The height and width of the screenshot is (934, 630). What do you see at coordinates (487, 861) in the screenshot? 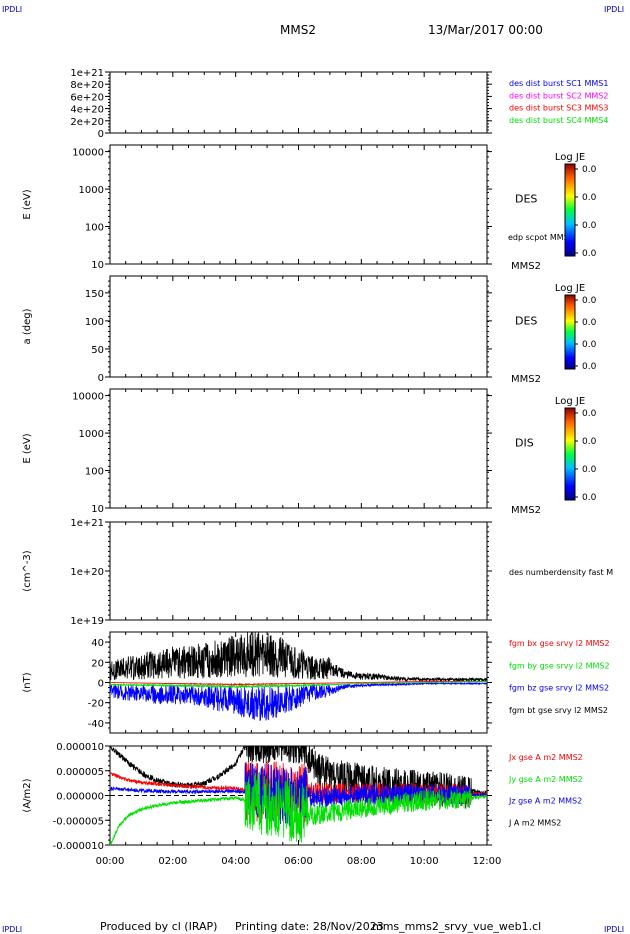
I see `x-tick-label: 12:00` at bounding box center [487, 861].